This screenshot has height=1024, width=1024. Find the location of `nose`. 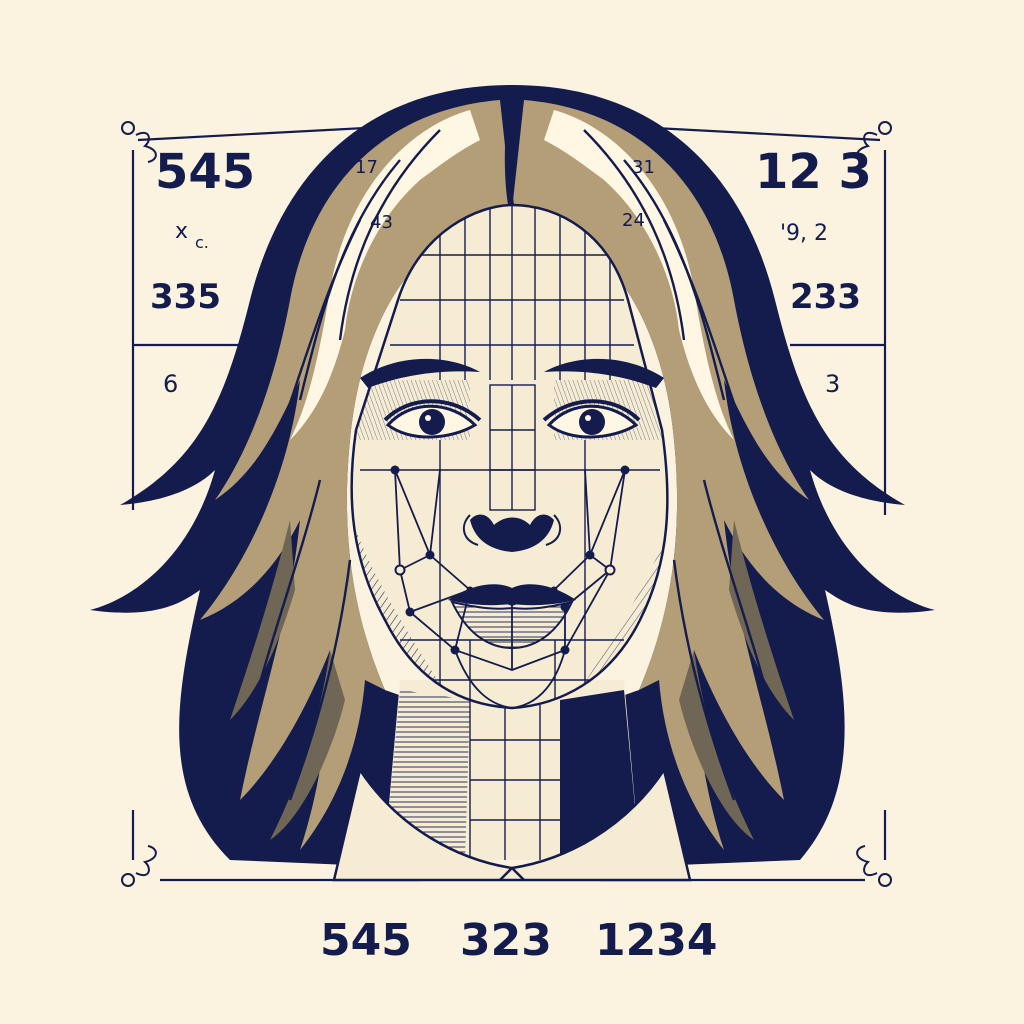

nose is located at coordinates (512, 533).